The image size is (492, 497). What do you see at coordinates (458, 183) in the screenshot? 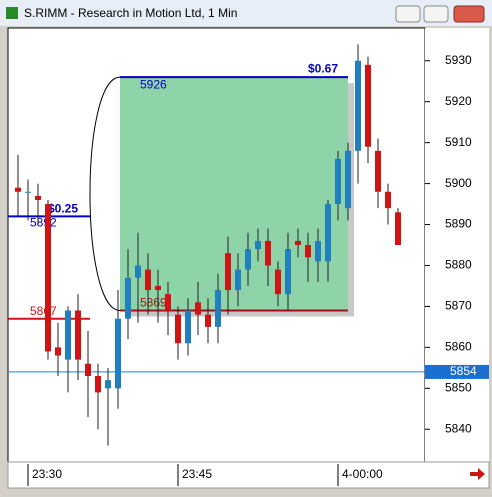
I see `y-tick-label: 5900` at bounding box center [458, 183].